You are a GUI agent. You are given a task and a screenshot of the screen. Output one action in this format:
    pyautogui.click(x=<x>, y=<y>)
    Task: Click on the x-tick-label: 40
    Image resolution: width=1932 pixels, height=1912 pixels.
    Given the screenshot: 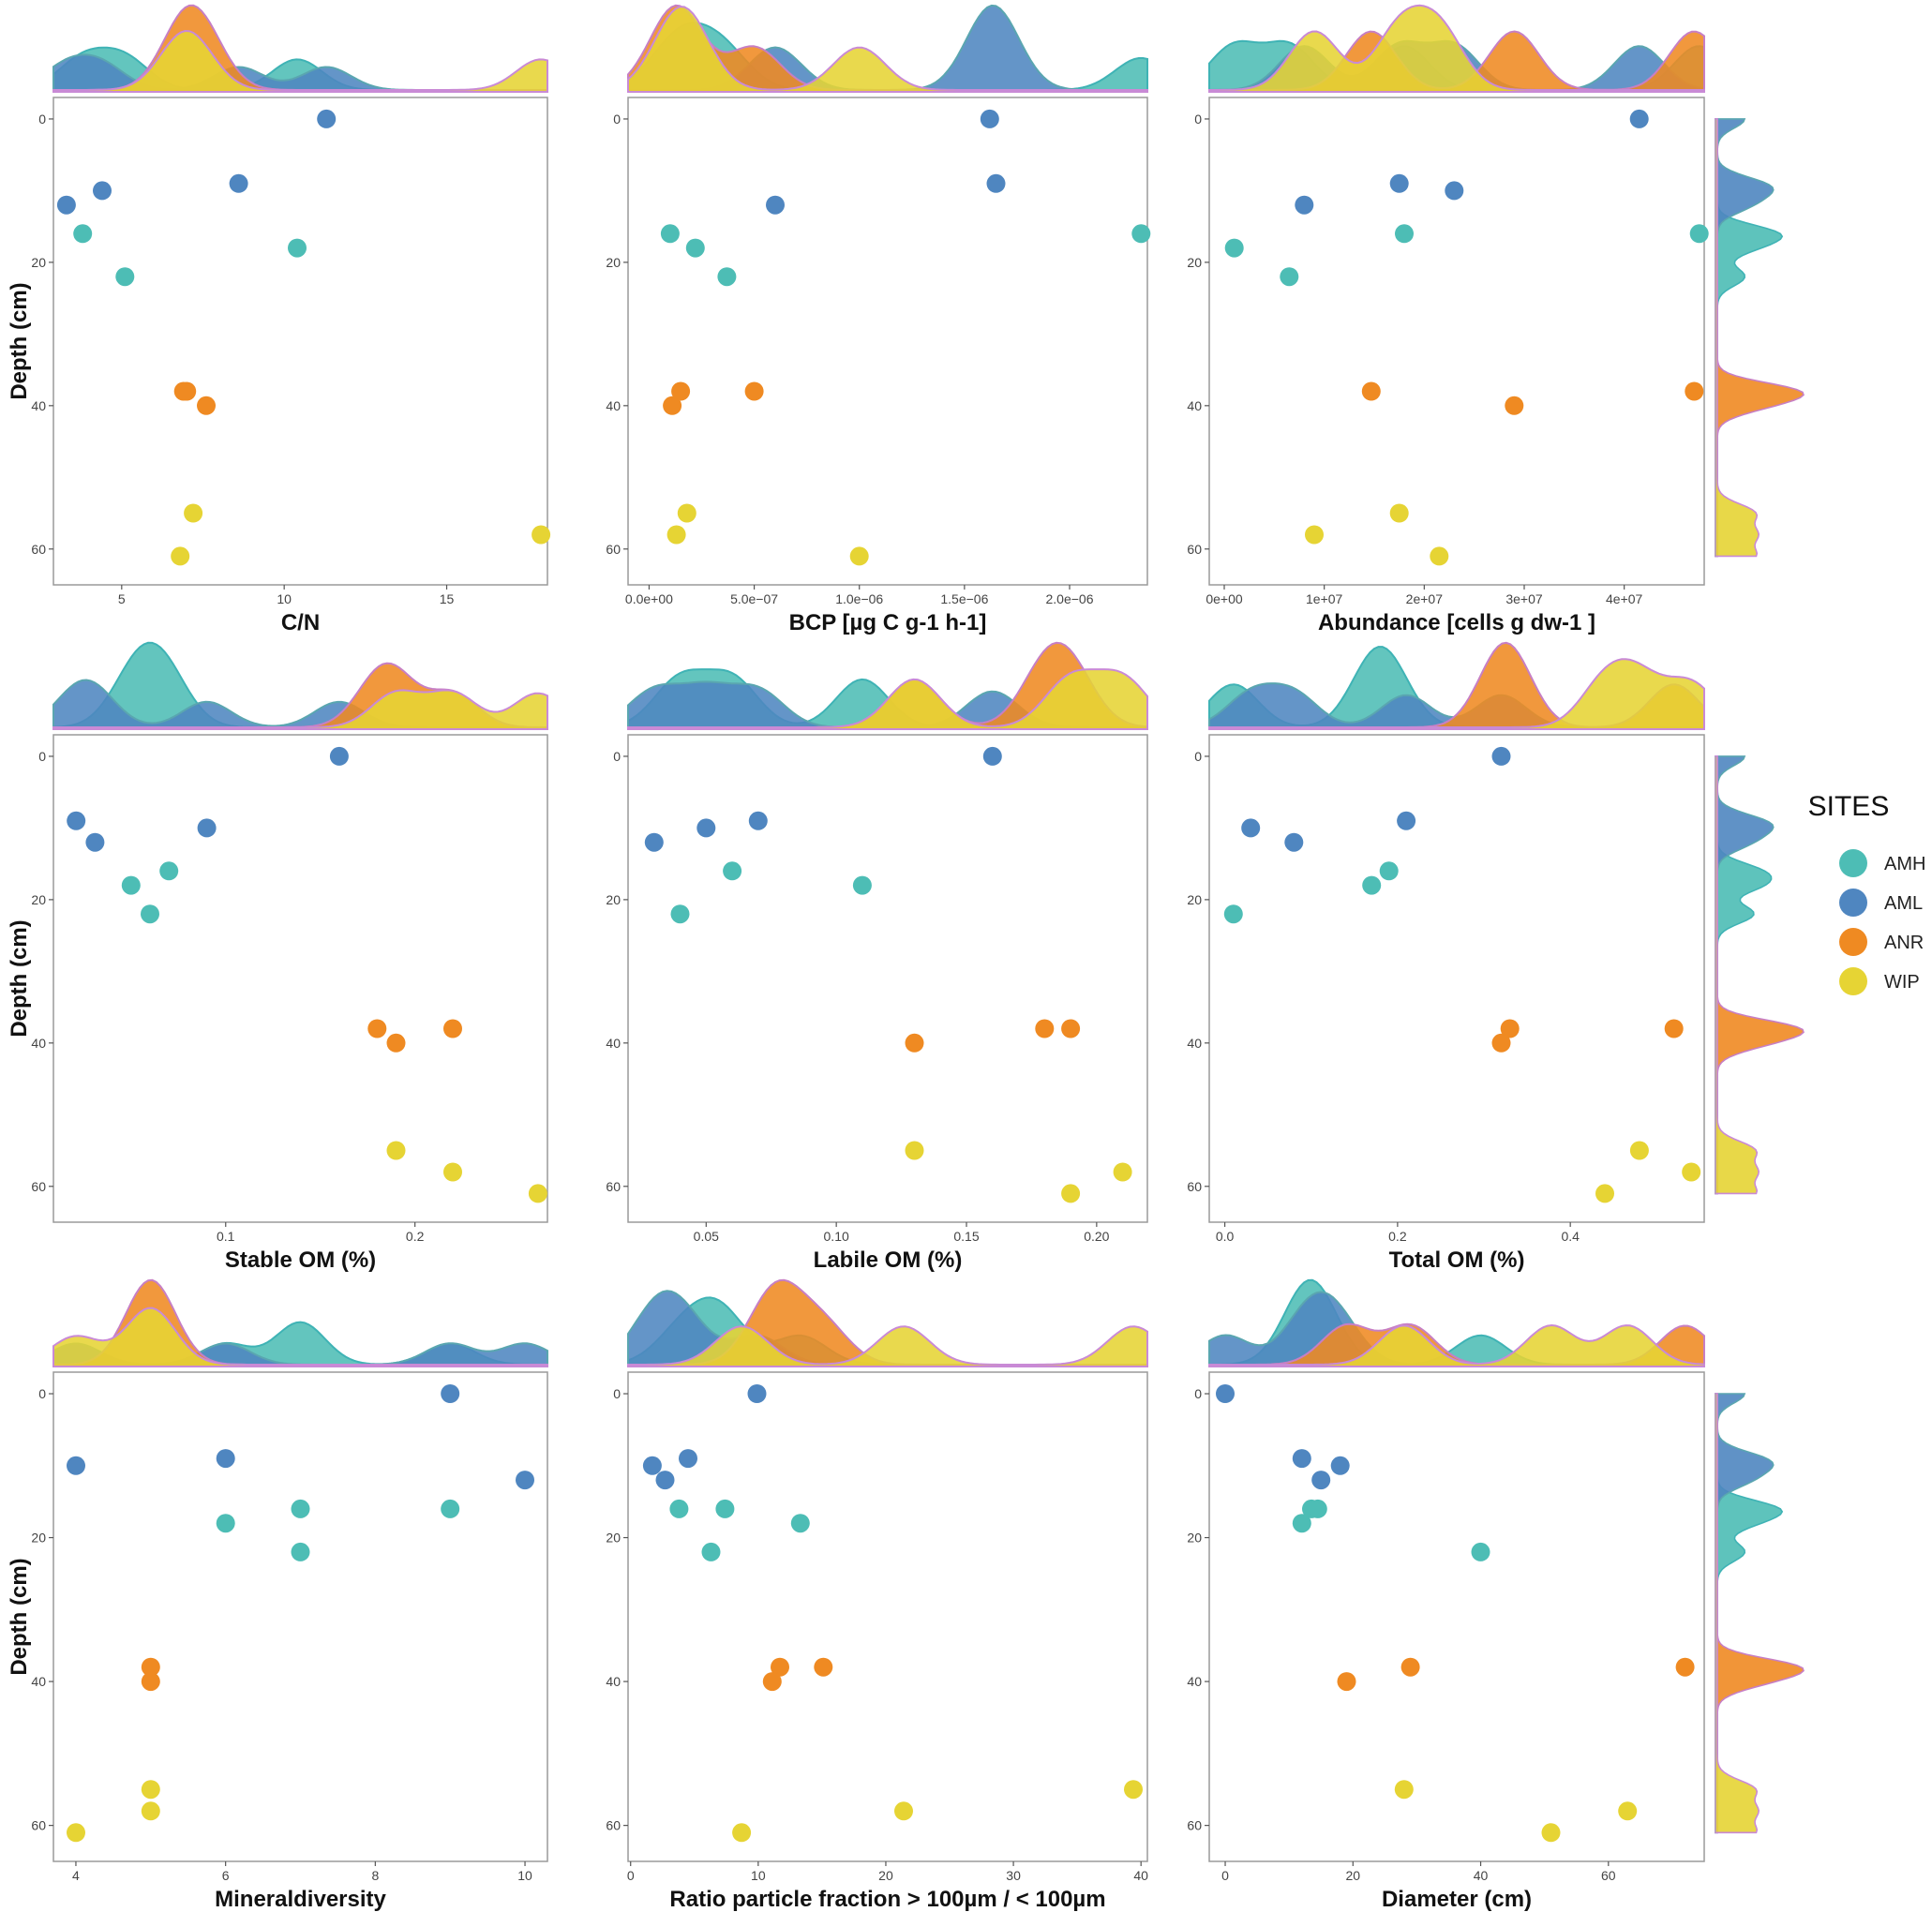 What is the action you would take?
    pyautogui.click(x=1481, y=1875)
    